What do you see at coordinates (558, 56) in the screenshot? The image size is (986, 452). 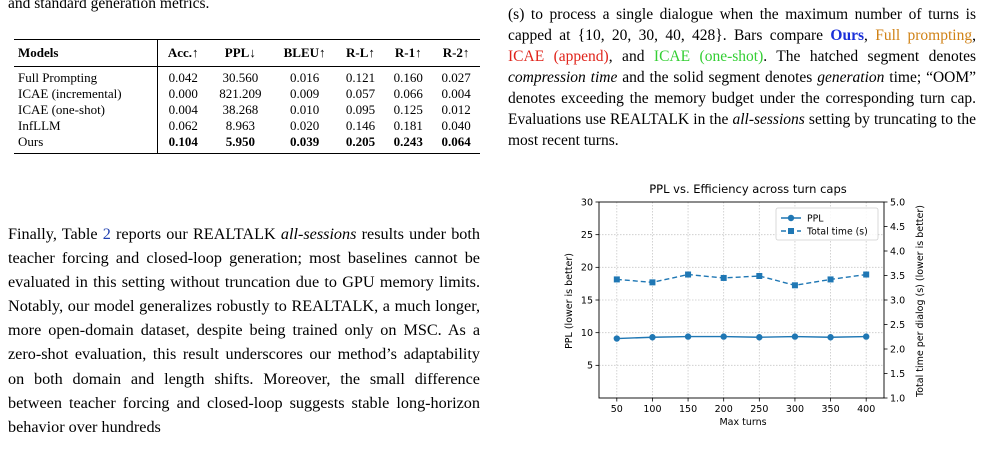 I see `caption-icae-append-label: ICAE (append)` at bounding box center [558, 56].